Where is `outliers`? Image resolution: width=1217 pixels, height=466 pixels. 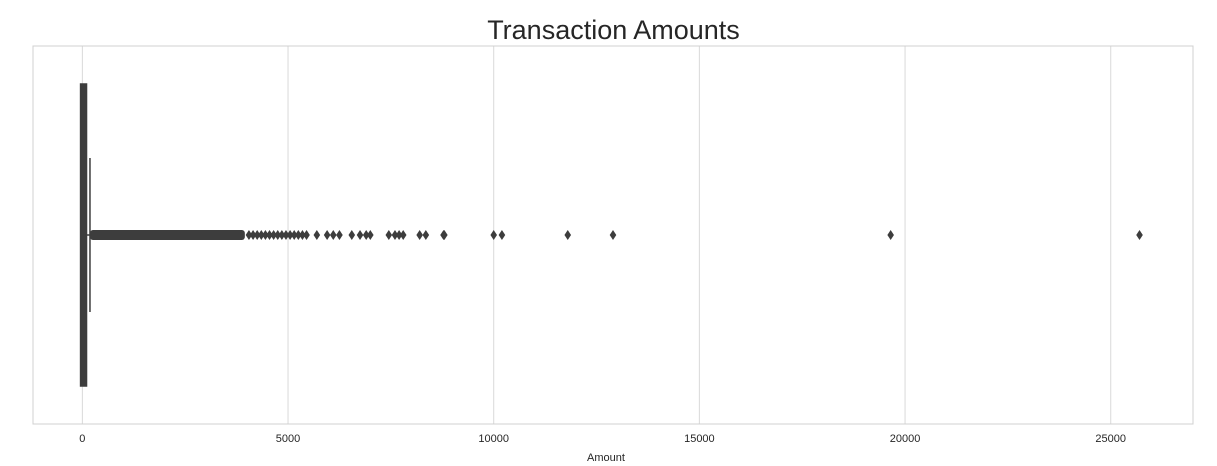 outliers is located at coordinates (616, 235).